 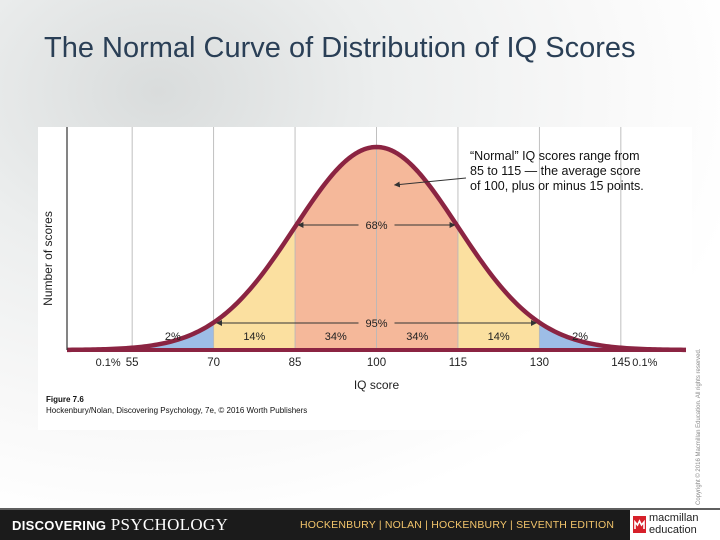 What do you see at coordinates (376, 324) in the screenshot?
I see `span-label-1: 95%` at bounding box center [376, 324].